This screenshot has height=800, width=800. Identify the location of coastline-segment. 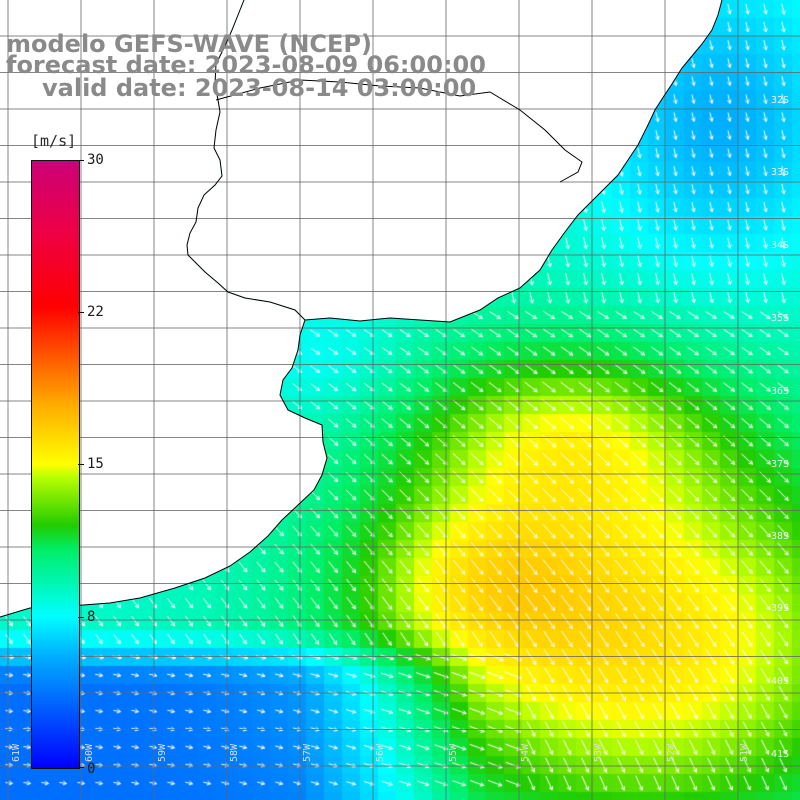
(399, 131).